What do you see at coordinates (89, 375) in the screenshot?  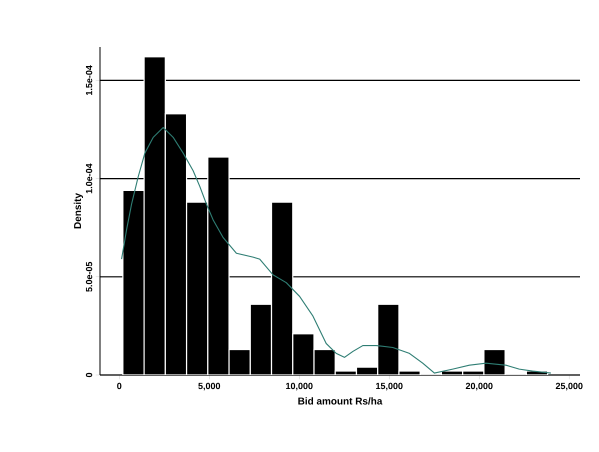 I see `y-tick-label: 0` at bounding box center [89, 375].